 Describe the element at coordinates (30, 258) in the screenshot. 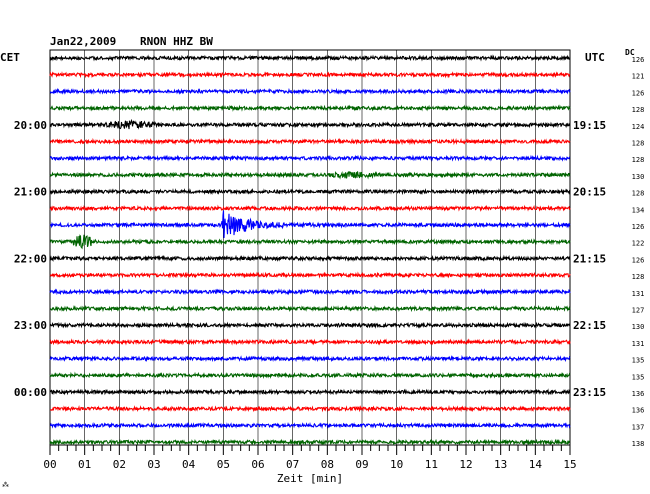

I see `left-time-label: 22:00` at that location.